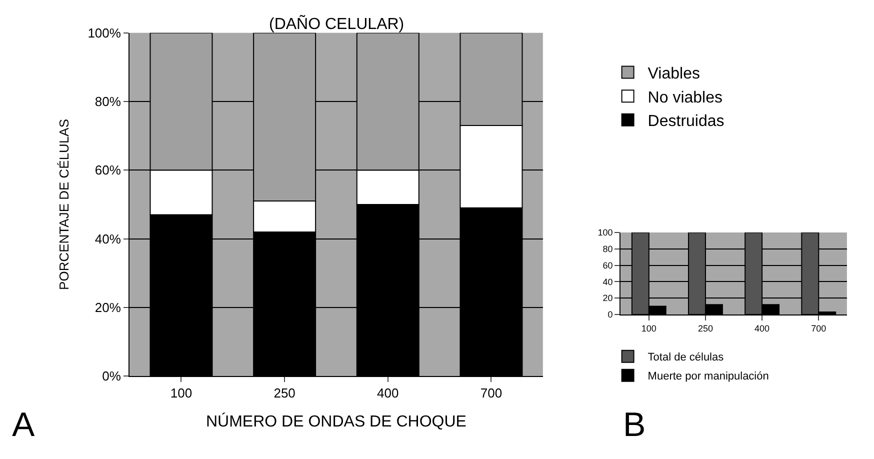  I want to click on text: B, so click(634, 425).